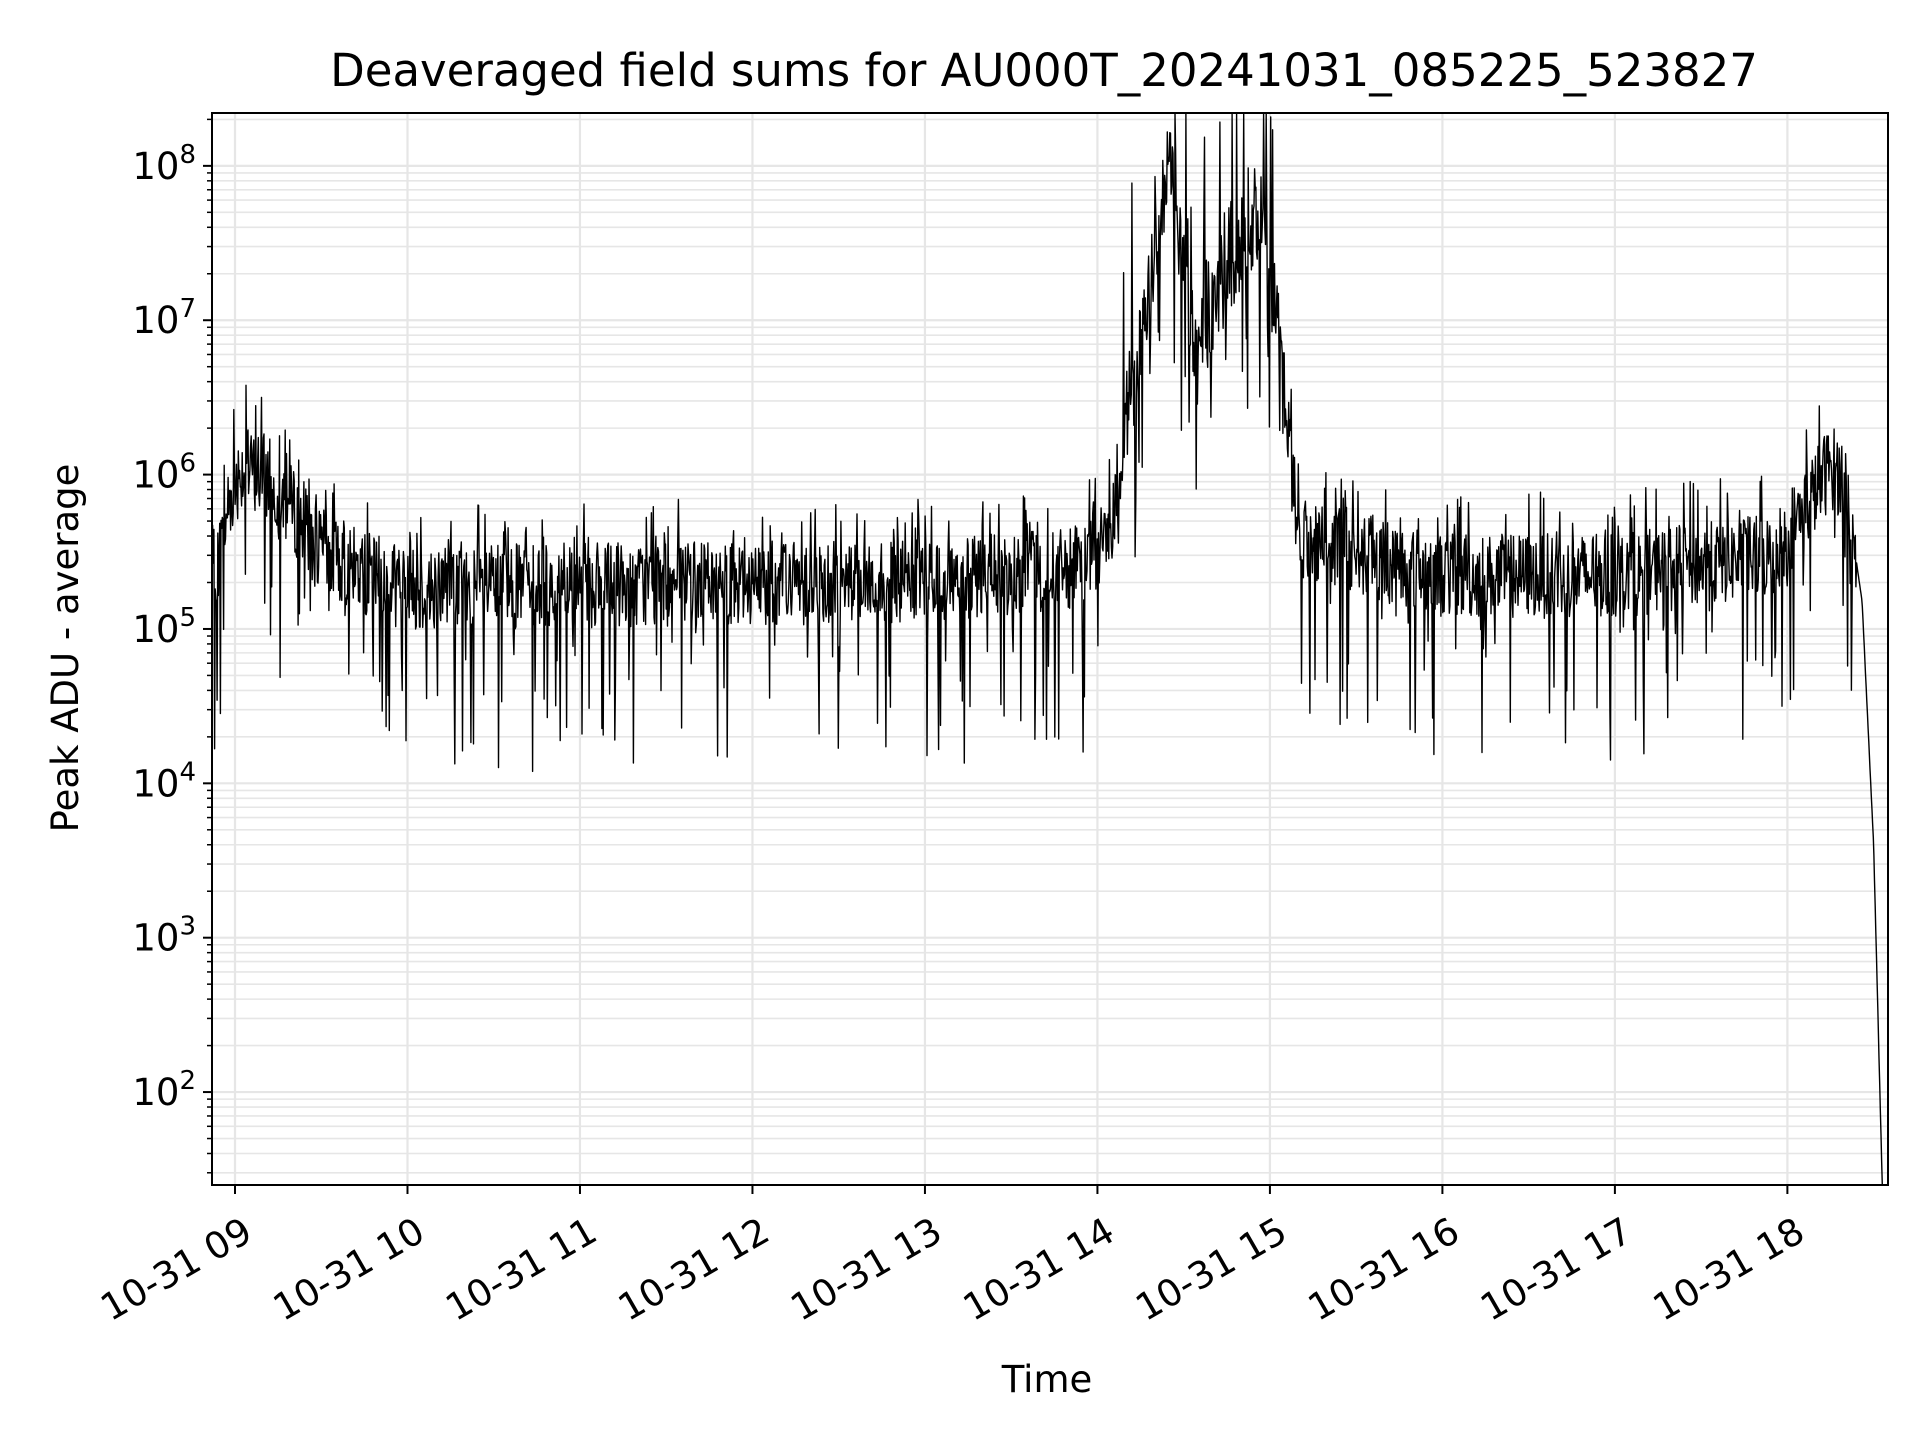  I want to click on y-tick-label: 103, so click(164, 936).